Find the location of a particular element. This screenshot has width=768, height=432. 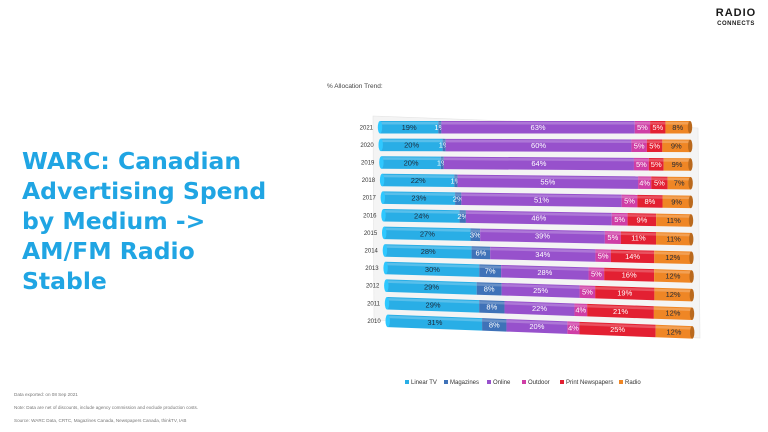

bar-highlight-online-2020 is located at coordinates (538, 141).